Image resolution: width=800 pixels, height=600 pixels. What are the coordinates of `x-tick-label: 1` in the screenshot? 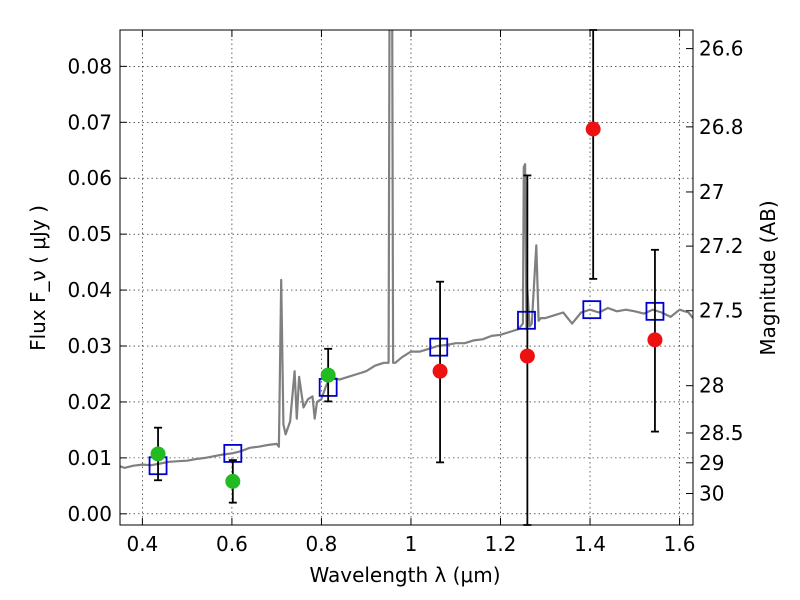 It's located at (411, 544).